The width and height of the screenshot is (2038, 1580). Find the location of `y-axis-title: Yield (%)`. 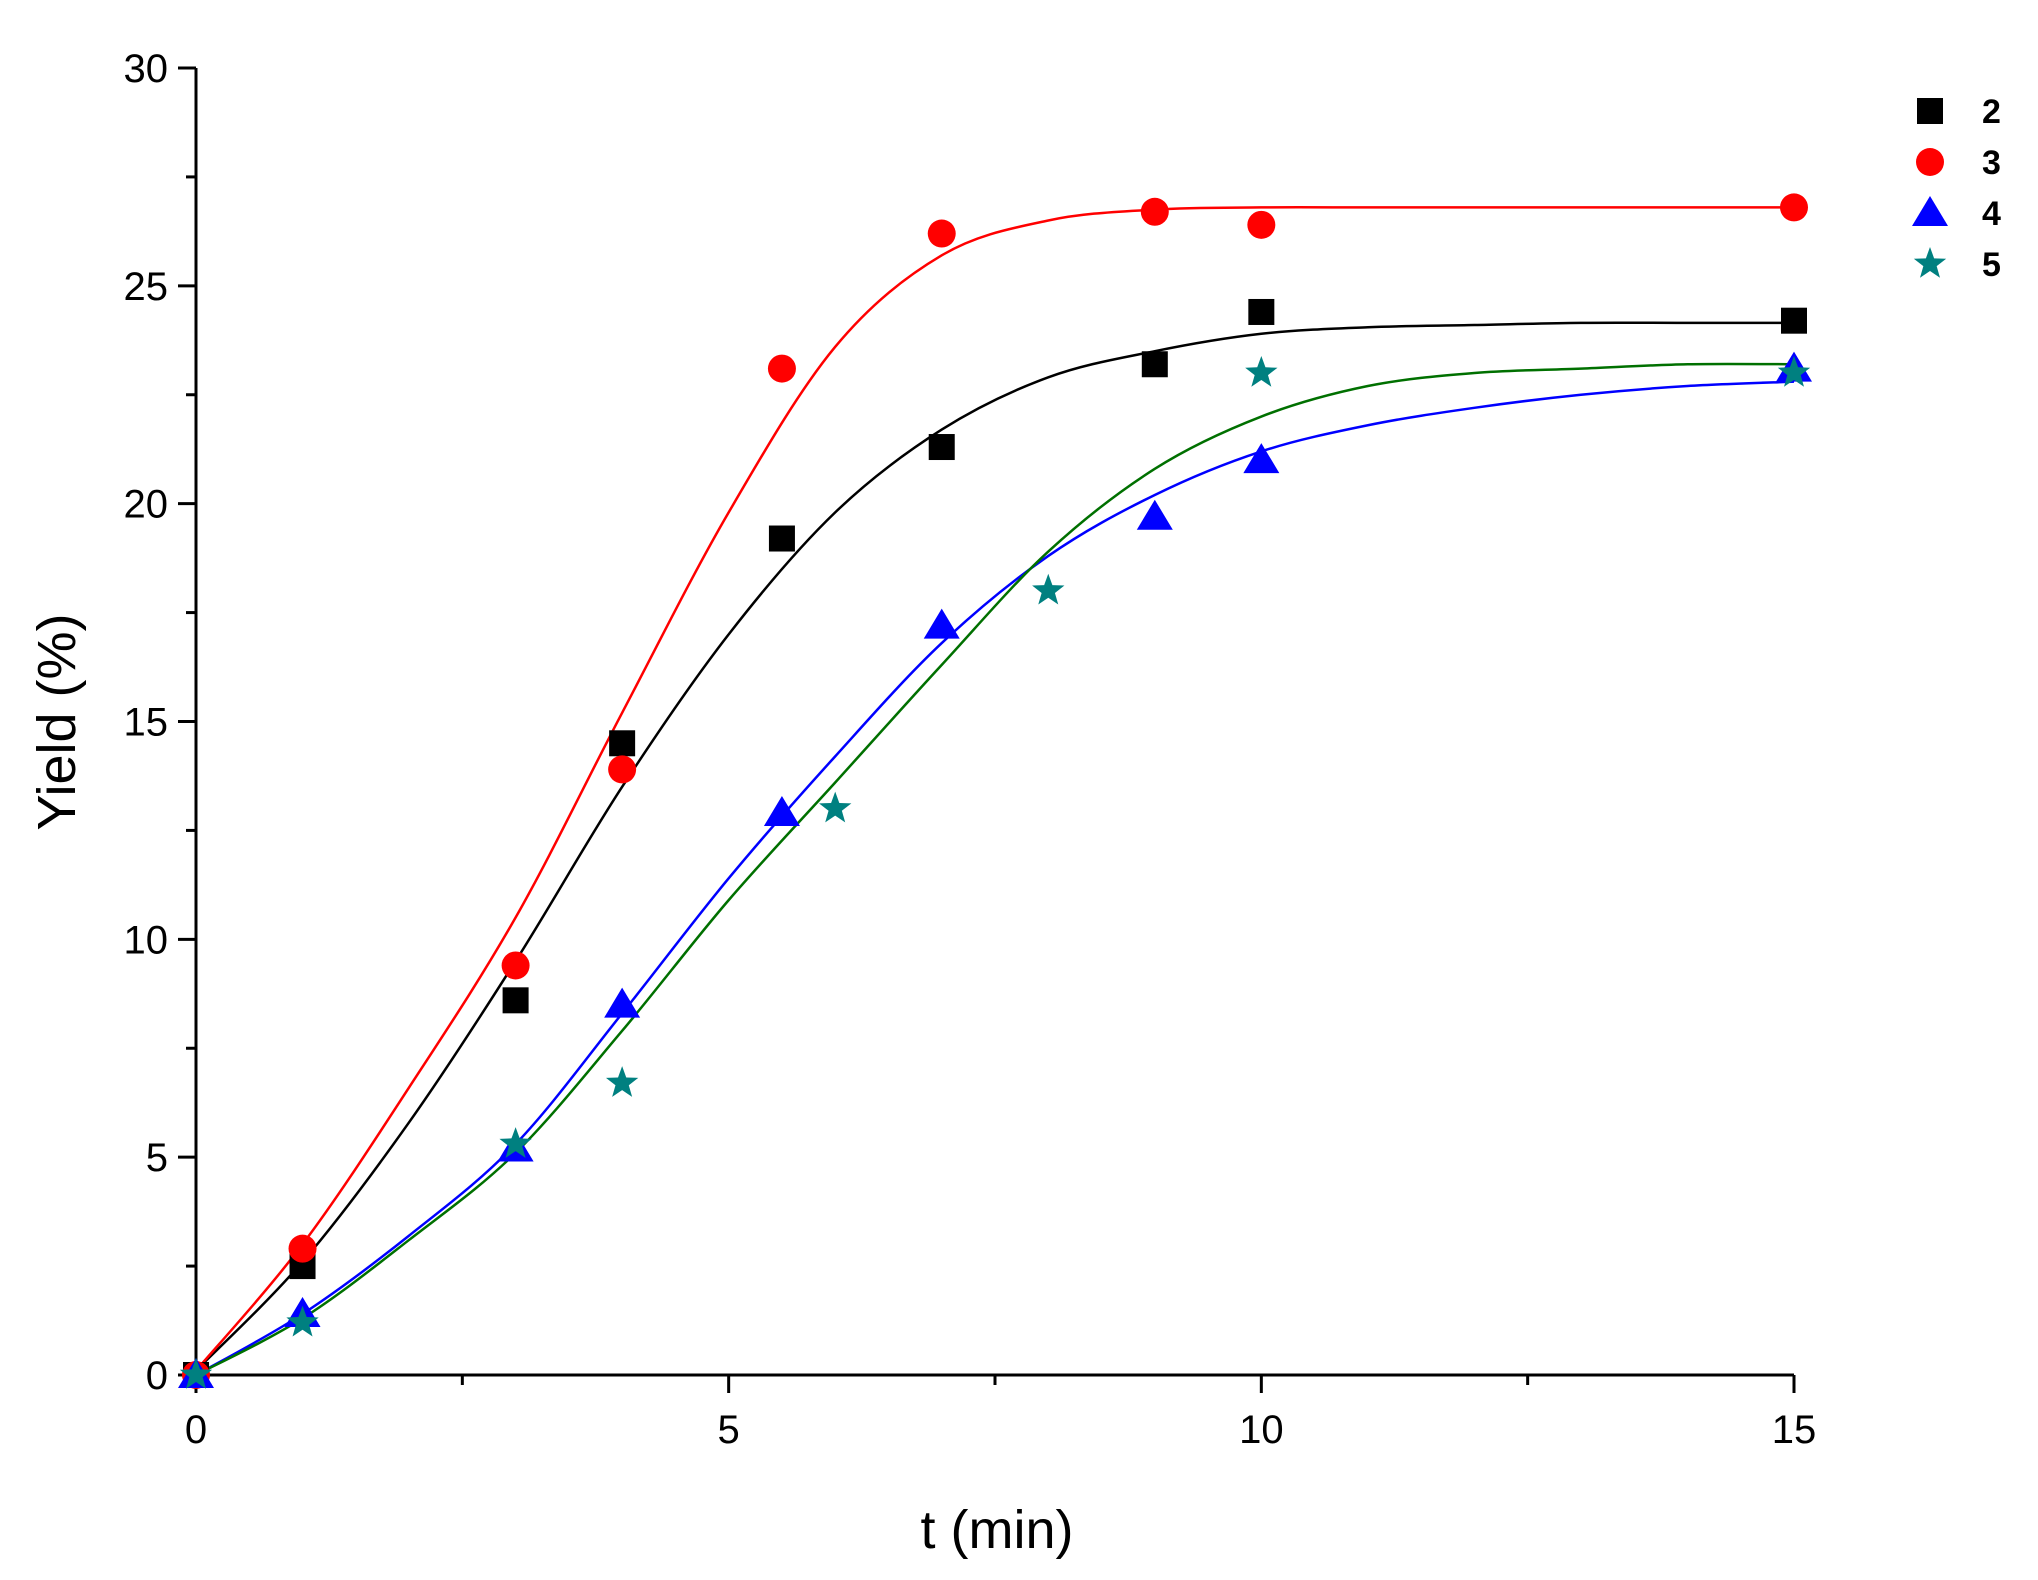

y-axis-title: Yield (%) is located at coordinates (57, 721).